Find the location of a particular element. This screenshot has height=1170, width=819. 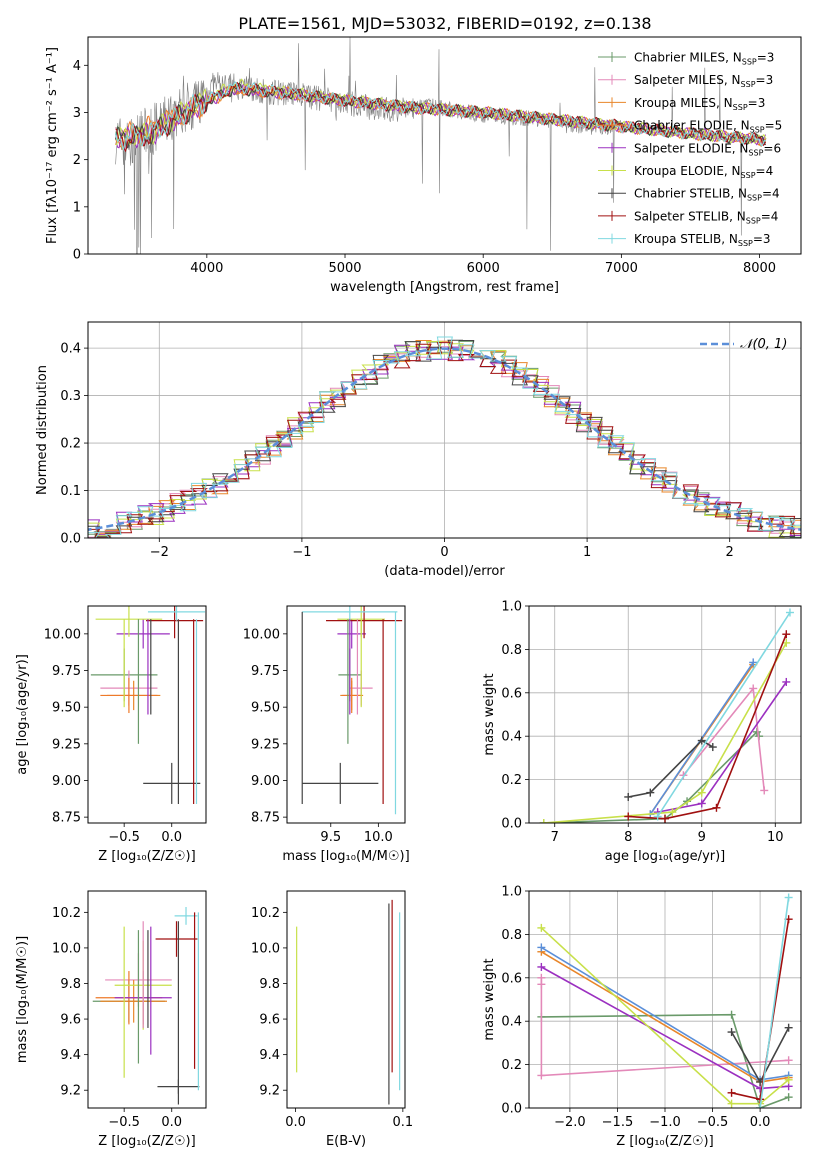

x-tick-label: −1.0 is located at coordinates (665, 1122).